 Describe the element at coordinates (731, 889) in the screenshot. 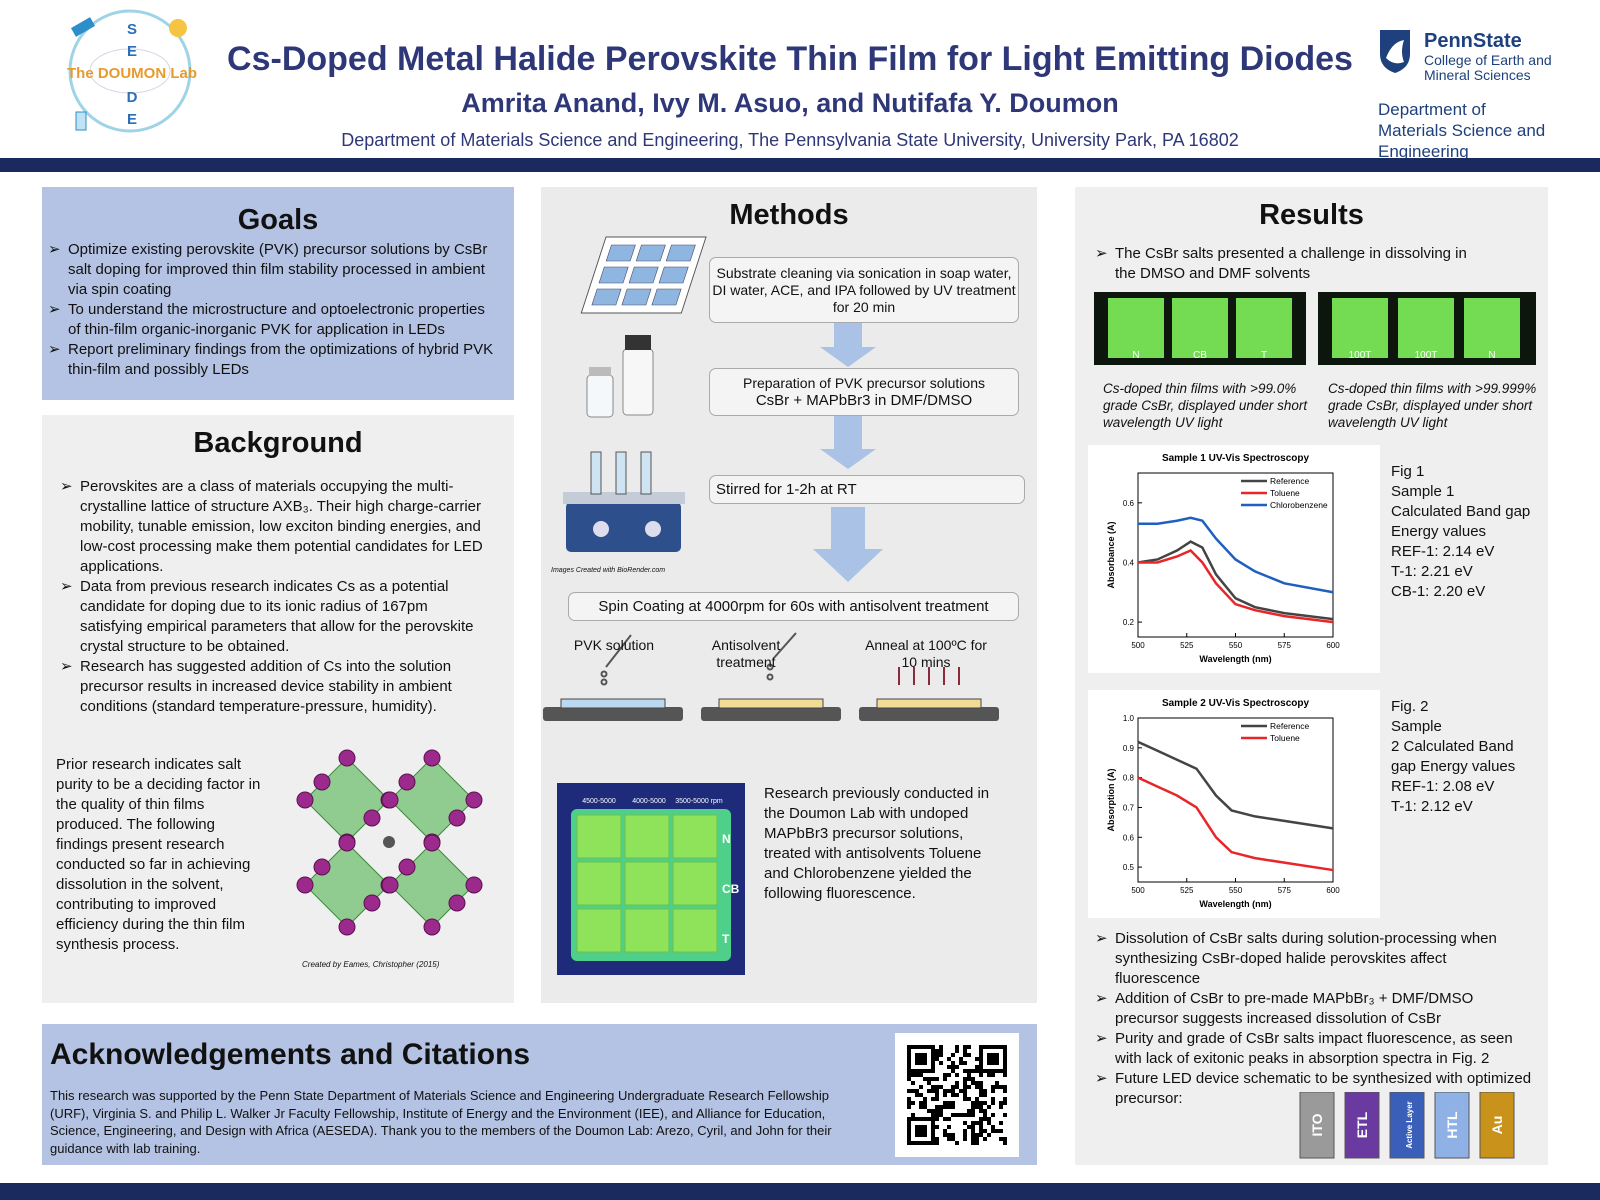

I see `plate-row: CB` at that location.